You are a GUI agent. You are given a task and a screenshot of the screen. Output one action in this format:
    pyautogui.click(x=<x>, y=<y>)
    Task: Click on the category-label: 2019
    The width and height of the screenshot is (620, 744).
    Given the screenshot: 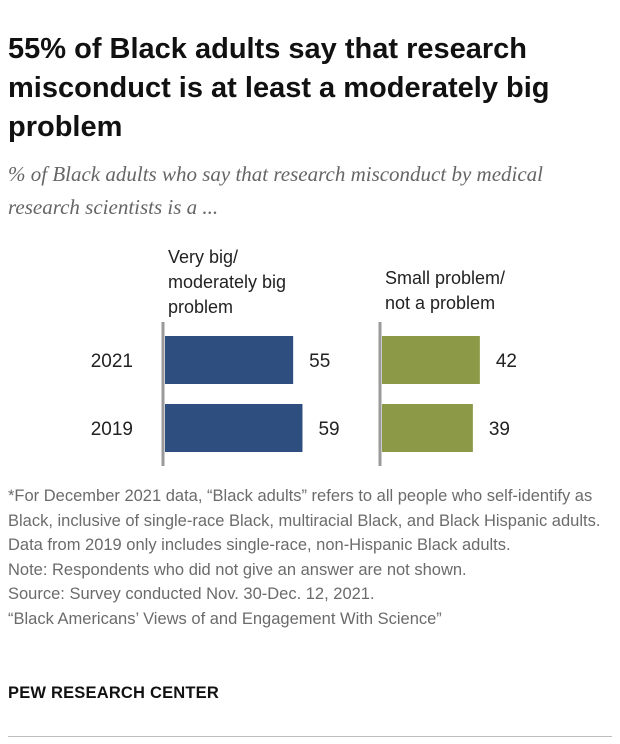 What is the action you would take?
    pyautogui.click(x=112, y=429)
    